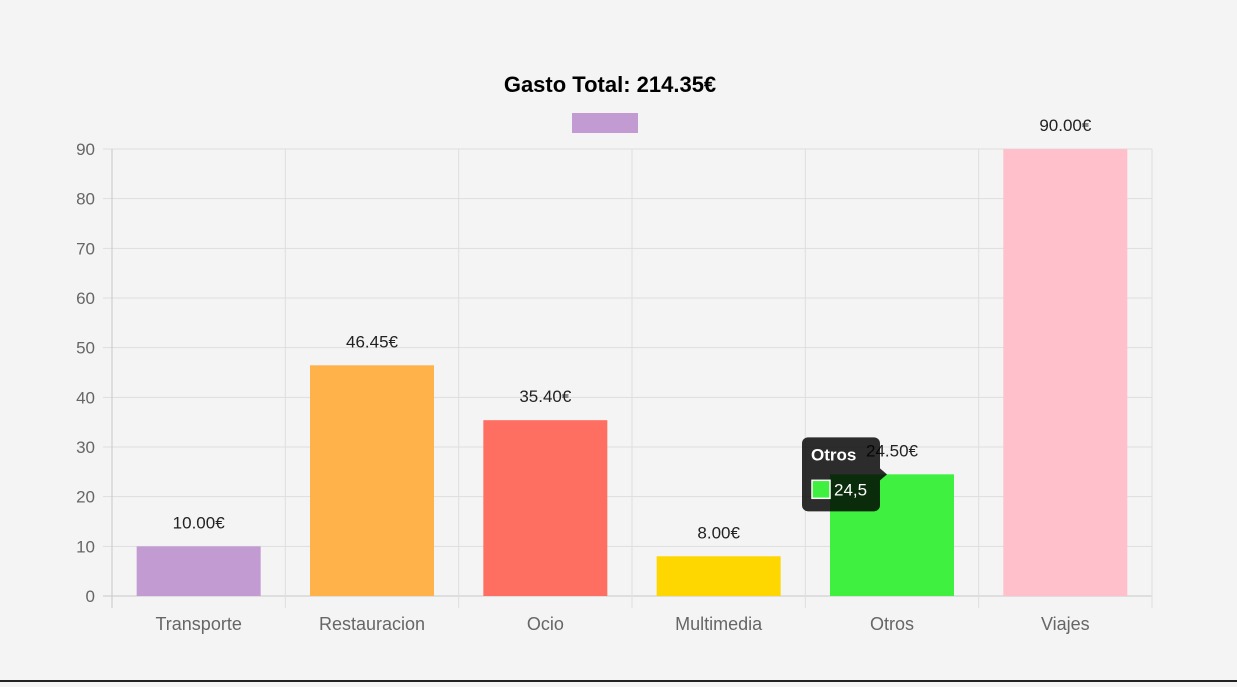  I want to click on x-tick-label: Transporte, so click(198, 624).